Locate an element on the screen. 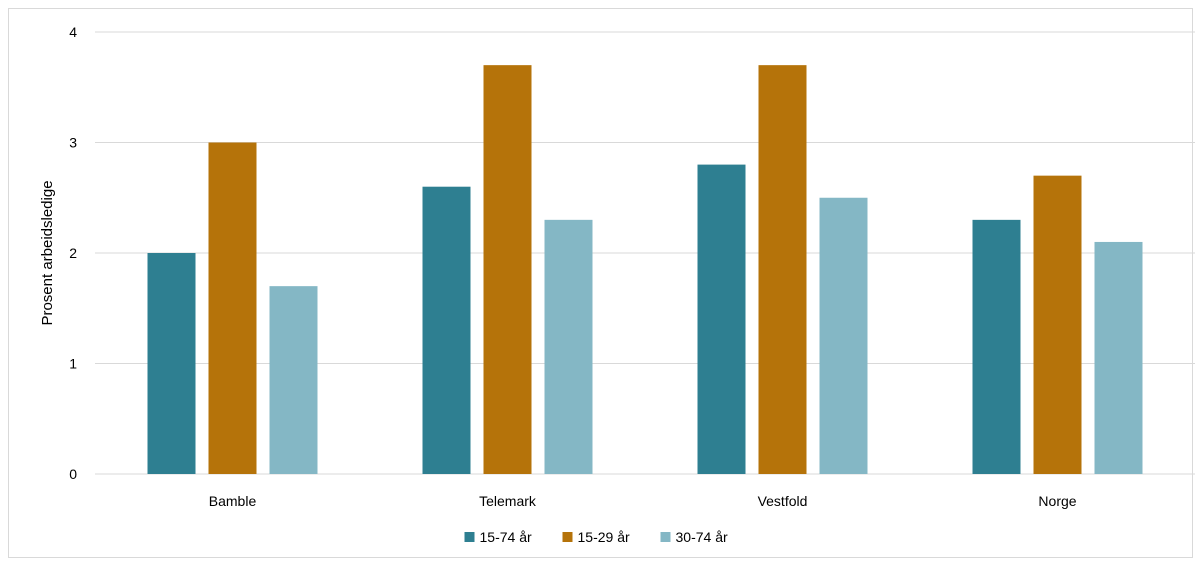 This screenshot has height=566, width=1203. x-tick-label: Bamble is located at coordinates (233, 501).